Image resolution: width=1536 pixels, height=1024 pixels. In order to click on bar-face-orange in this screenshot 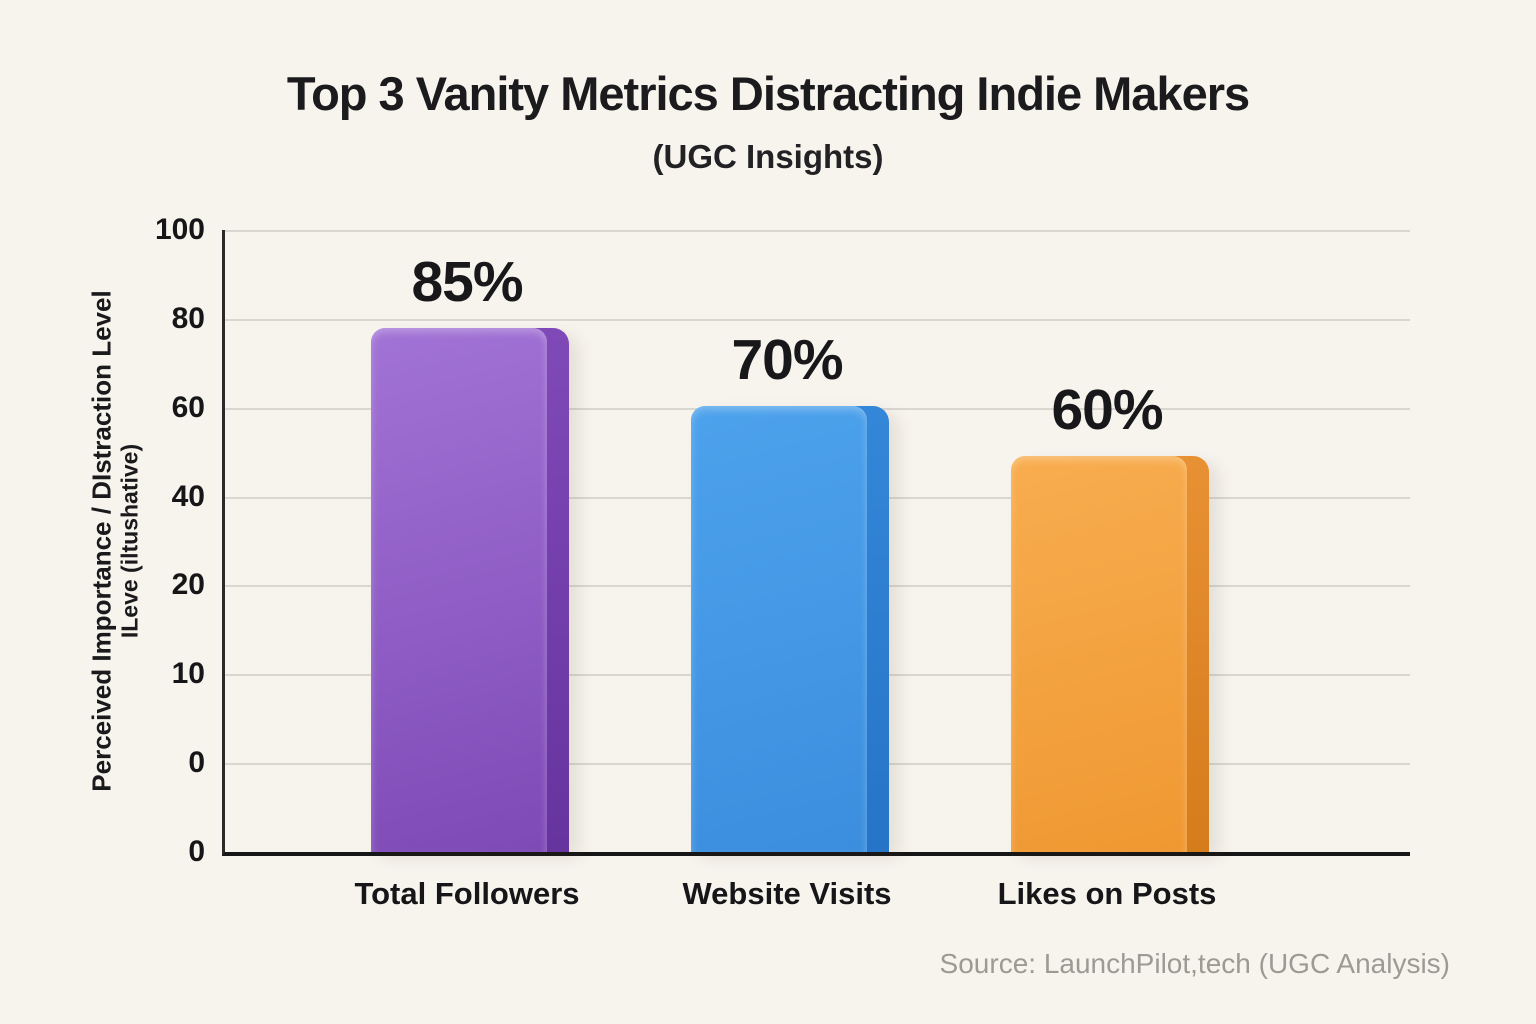, I will do `click(1099, 654)`.